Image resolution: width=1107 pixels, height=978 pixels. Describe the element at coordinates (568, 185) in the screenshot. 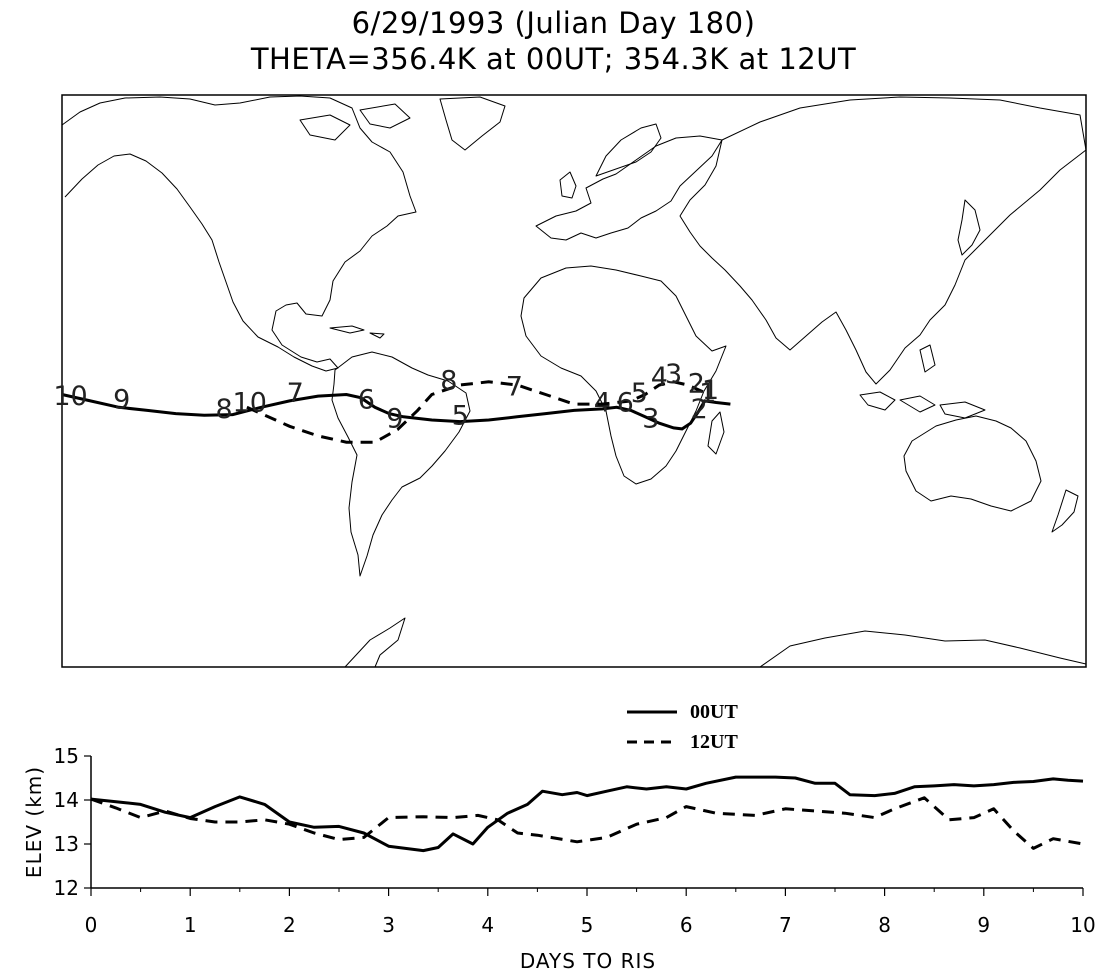

I see `coastline-uk` at that location.